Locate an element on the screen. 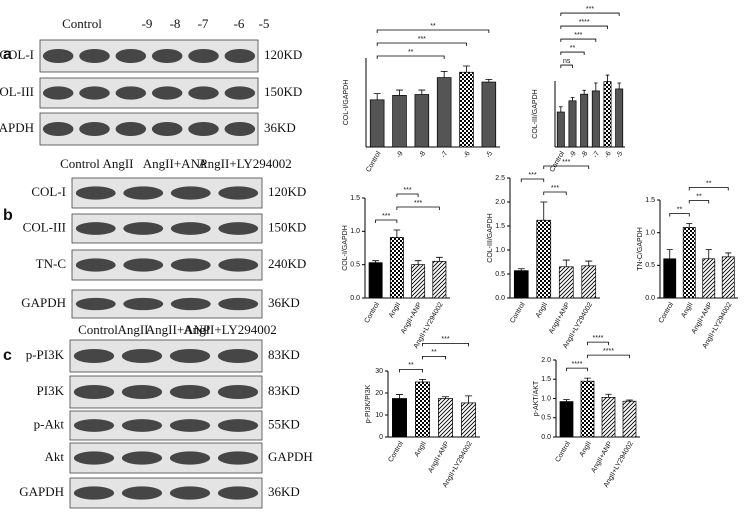 The height and width of the screenshot is (513, 747). blot-strip is located at coordinates (149, 56).